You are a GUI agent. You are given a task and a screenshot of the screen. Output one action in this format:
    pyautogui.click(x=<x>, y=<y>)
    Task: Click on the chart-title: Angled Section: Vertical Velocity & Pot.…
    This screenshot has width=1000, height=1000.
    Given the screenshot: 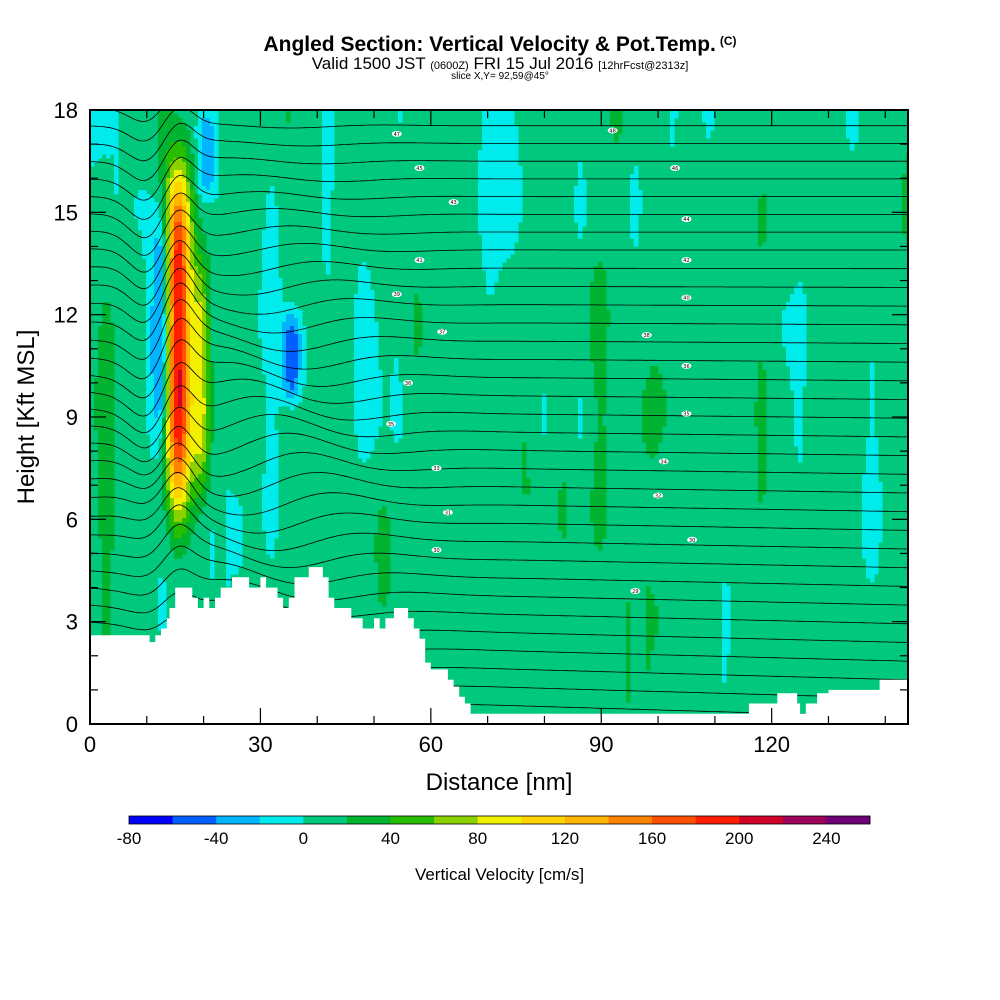 What is the action you would take?
    pyautogui.click(x=500, y=44)
    